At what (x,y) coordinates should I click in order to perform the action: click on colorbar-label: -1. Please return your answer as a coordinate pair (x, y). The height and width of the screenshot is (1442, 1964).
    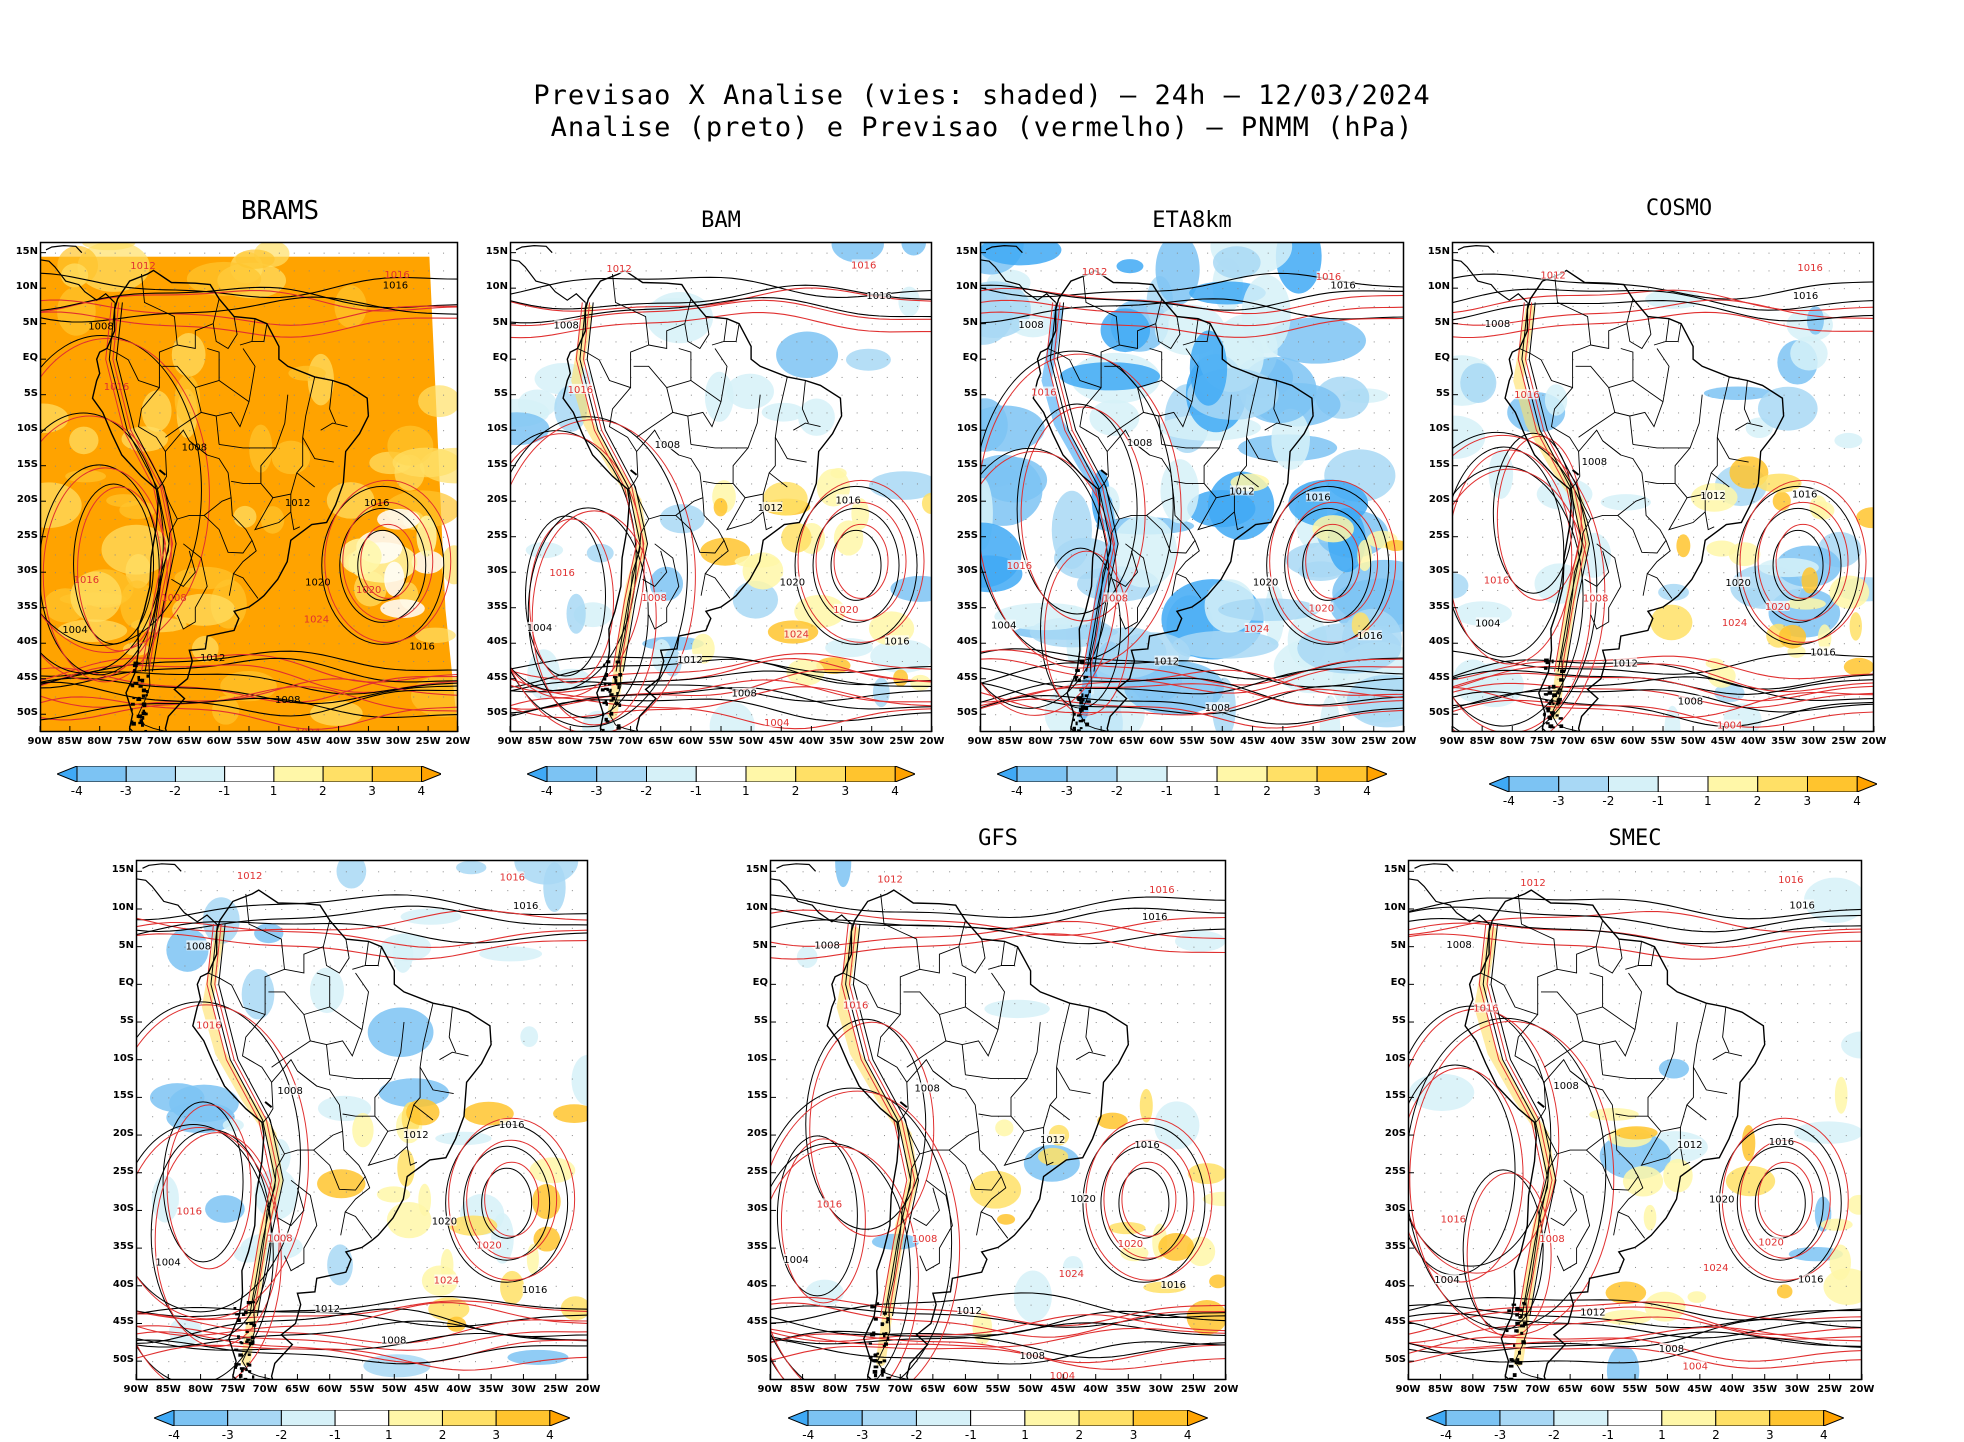
    Looking at the image, I should click on (1608, 1435).